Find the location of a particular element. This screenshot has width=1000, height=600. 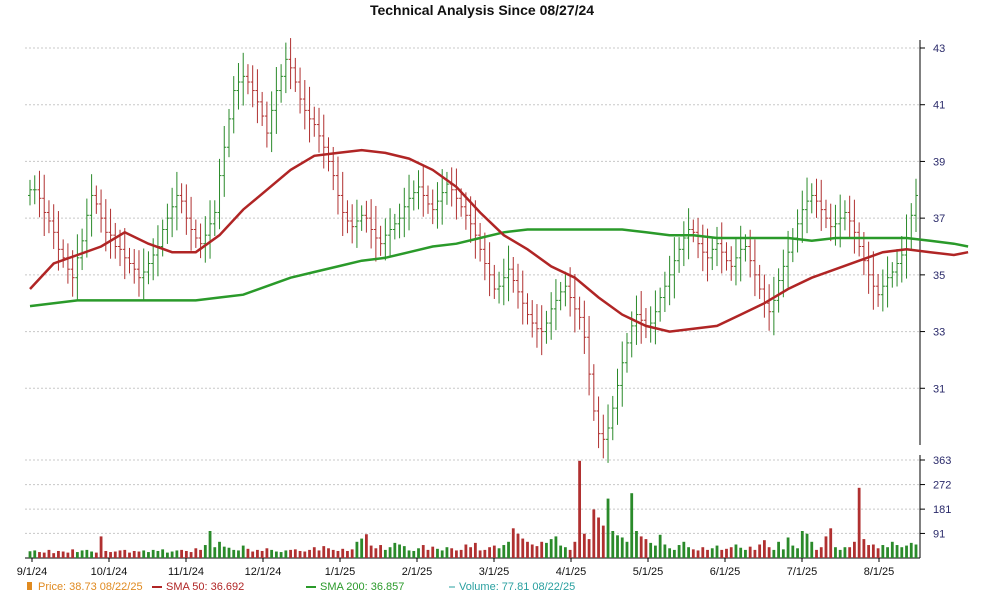

price-tick-label: 43 is located at coordinates (939, 49).